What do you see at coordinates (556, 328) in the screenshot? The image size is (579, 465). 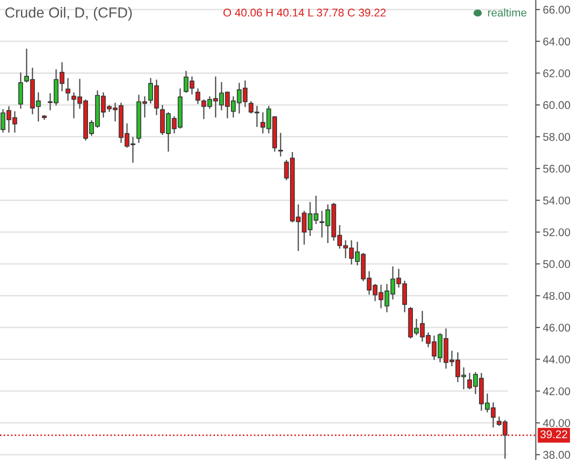 I see `y-tick-label: 46.00` at bounding box center [556, 328].